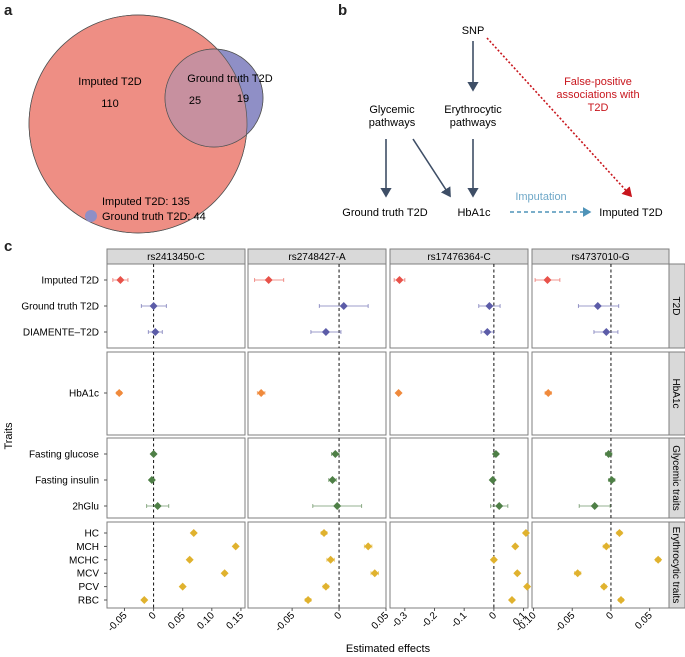 The image size is (685, 657). What do you see at coordinates (9, 436) in the screenshot?
I see `y-axis-title: Traits` at bounding box center [9, 436].